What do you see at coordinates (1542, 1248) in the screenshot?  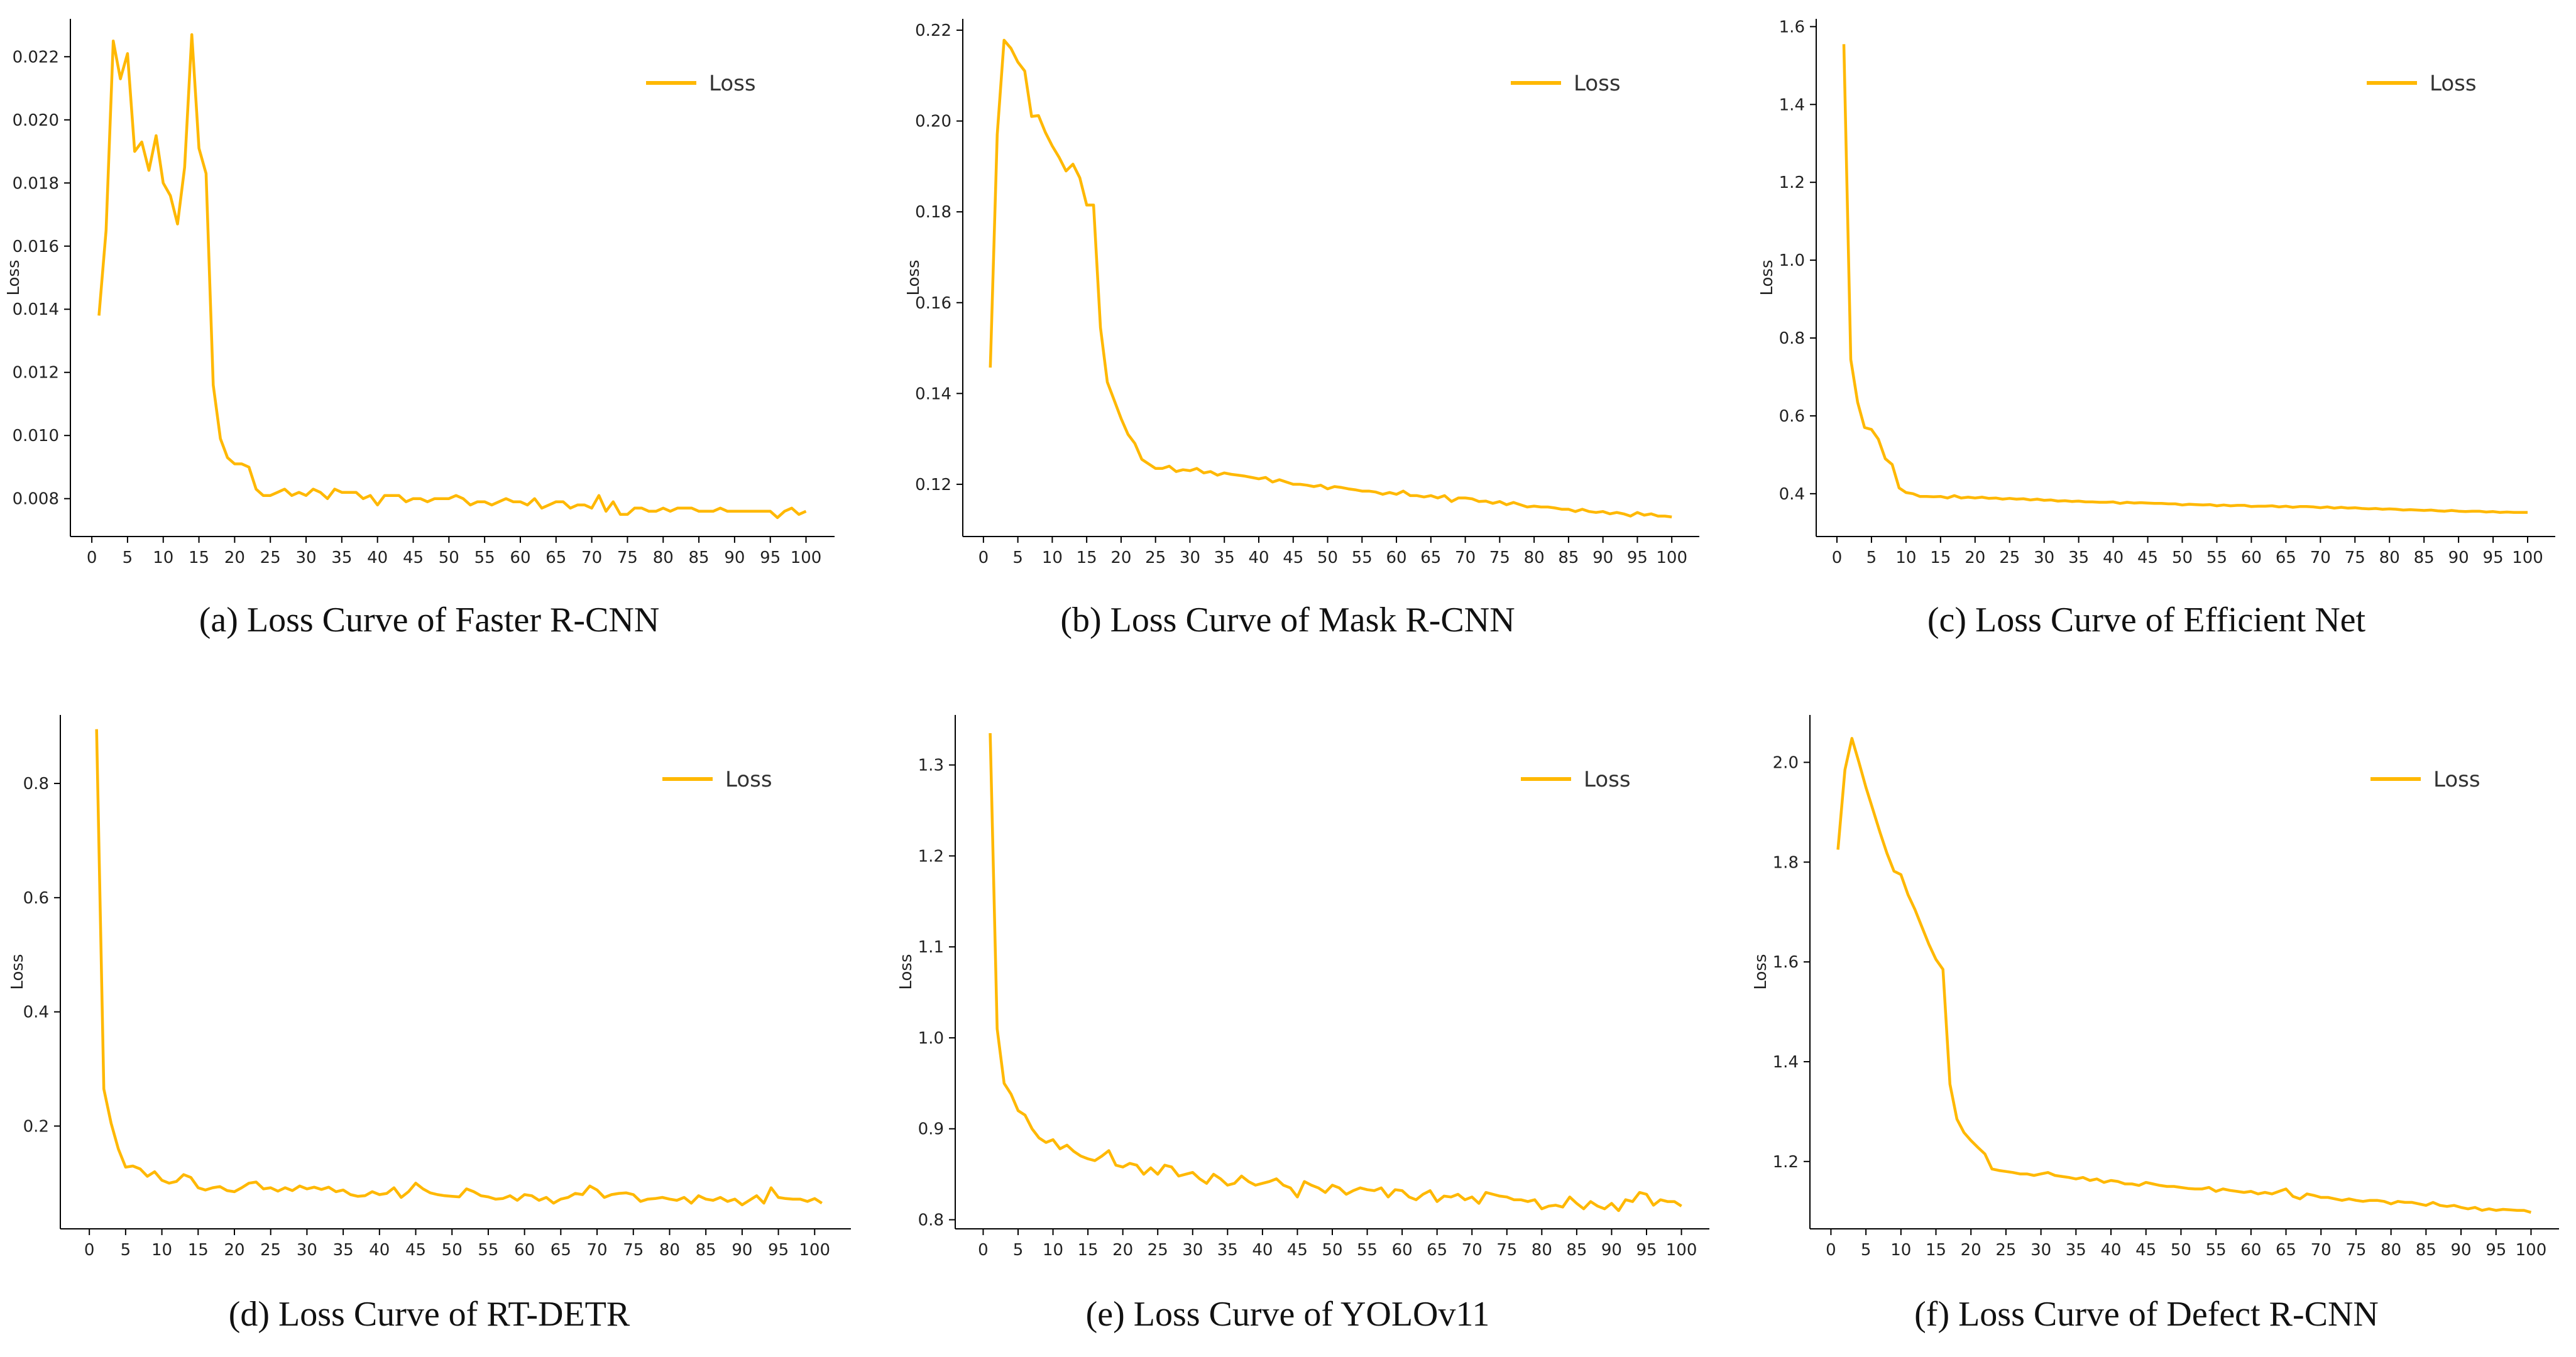 I see `x-tick-label: 80` at bounding box center [1542, 1248].